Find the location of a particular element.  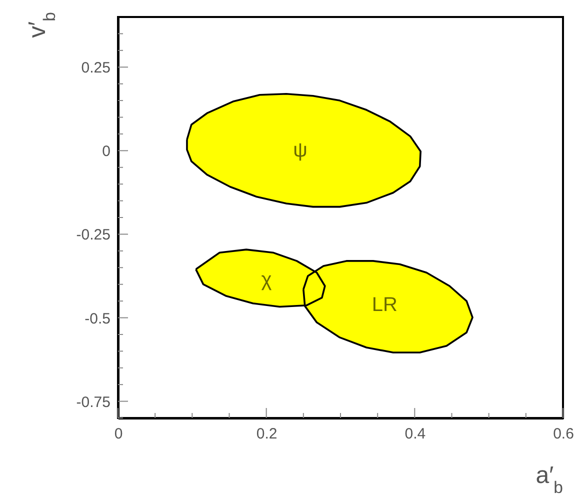

y-tick-label: -0.75 is located at coordinates (93, 402).